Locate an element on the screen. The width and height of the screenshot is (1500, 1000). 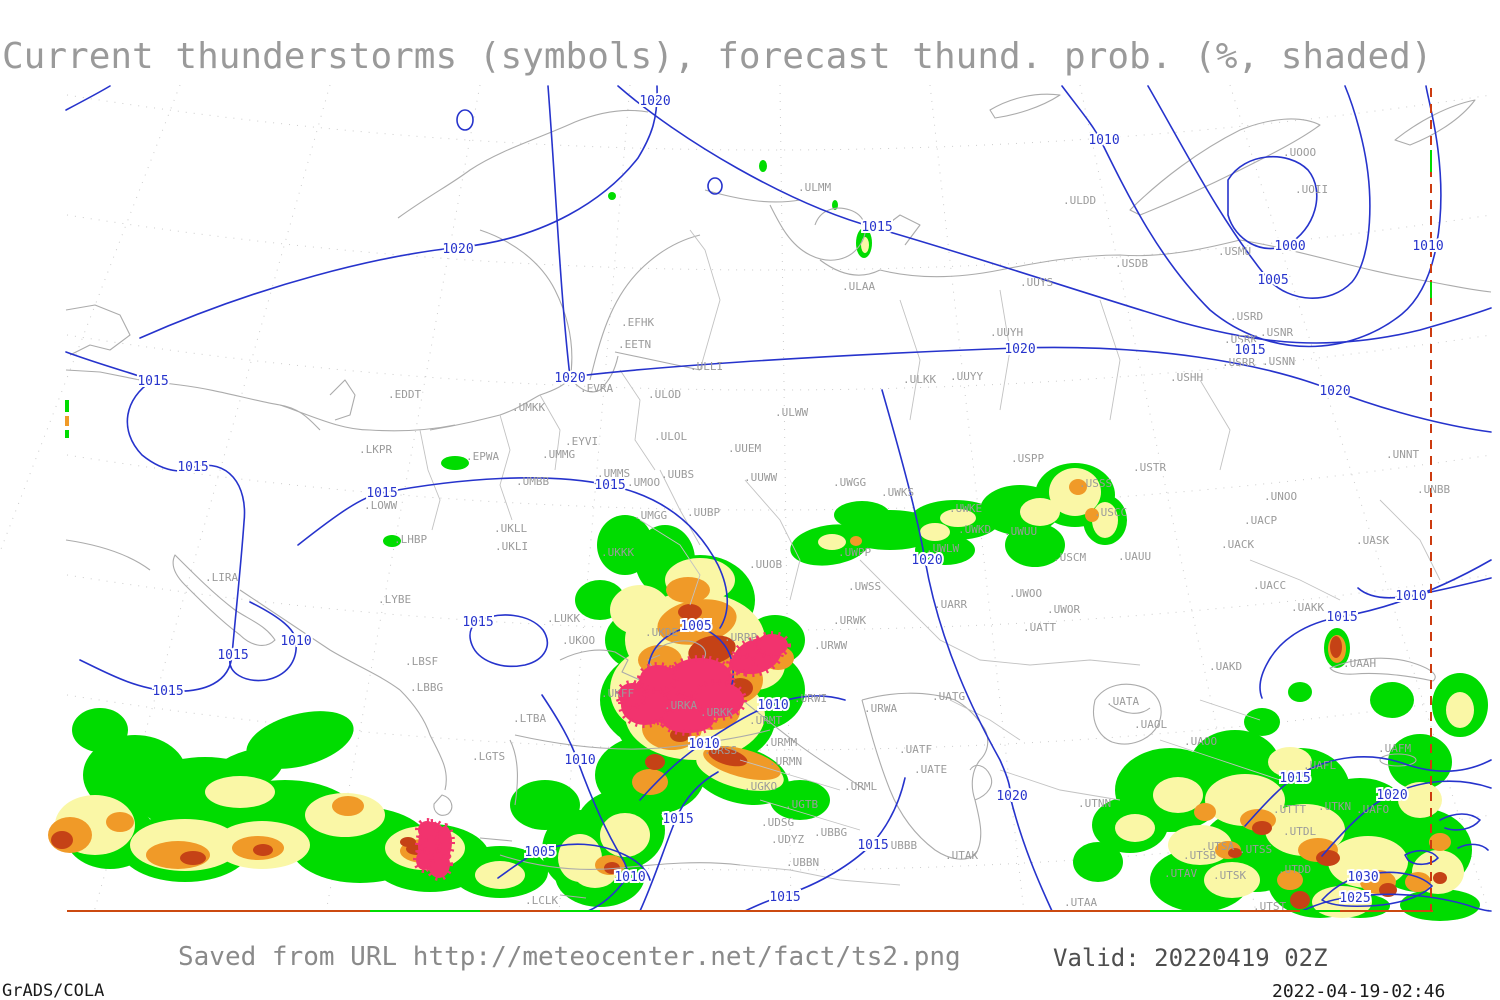
station-label: .USHH is located at coordinates (1186, 377).